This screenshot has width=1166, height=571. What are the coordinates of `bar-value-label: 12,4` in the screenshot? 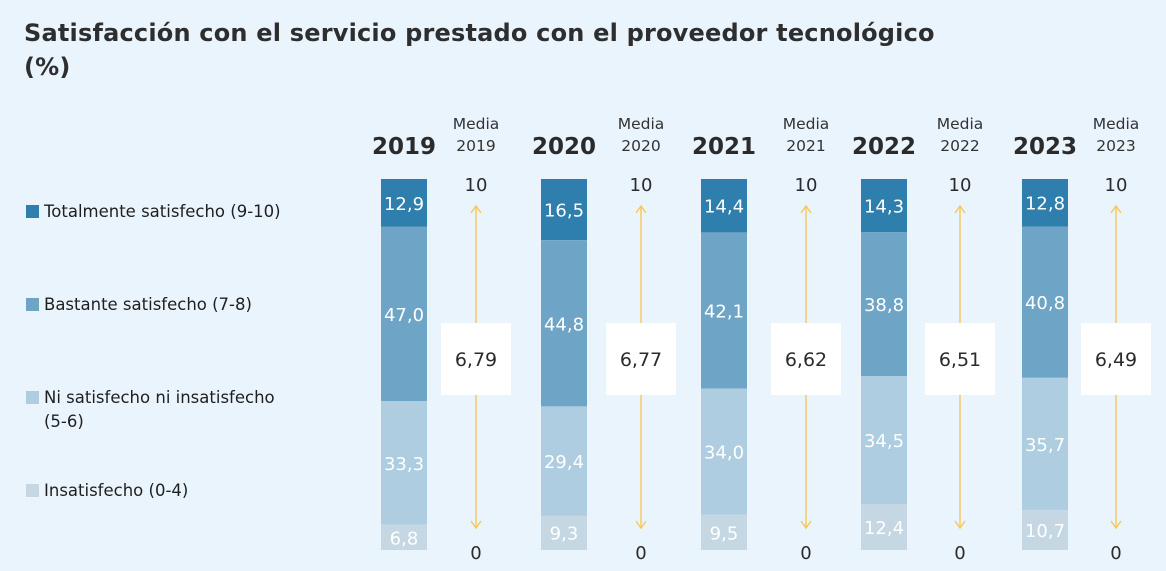 It's located at (884, 528).